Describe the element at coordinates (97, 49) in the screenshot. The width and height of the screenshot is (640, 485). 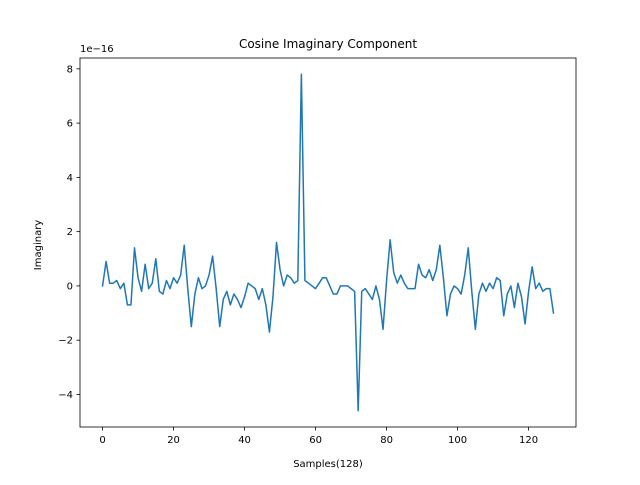
I see `y-offset-text: 1e−16` at that location.